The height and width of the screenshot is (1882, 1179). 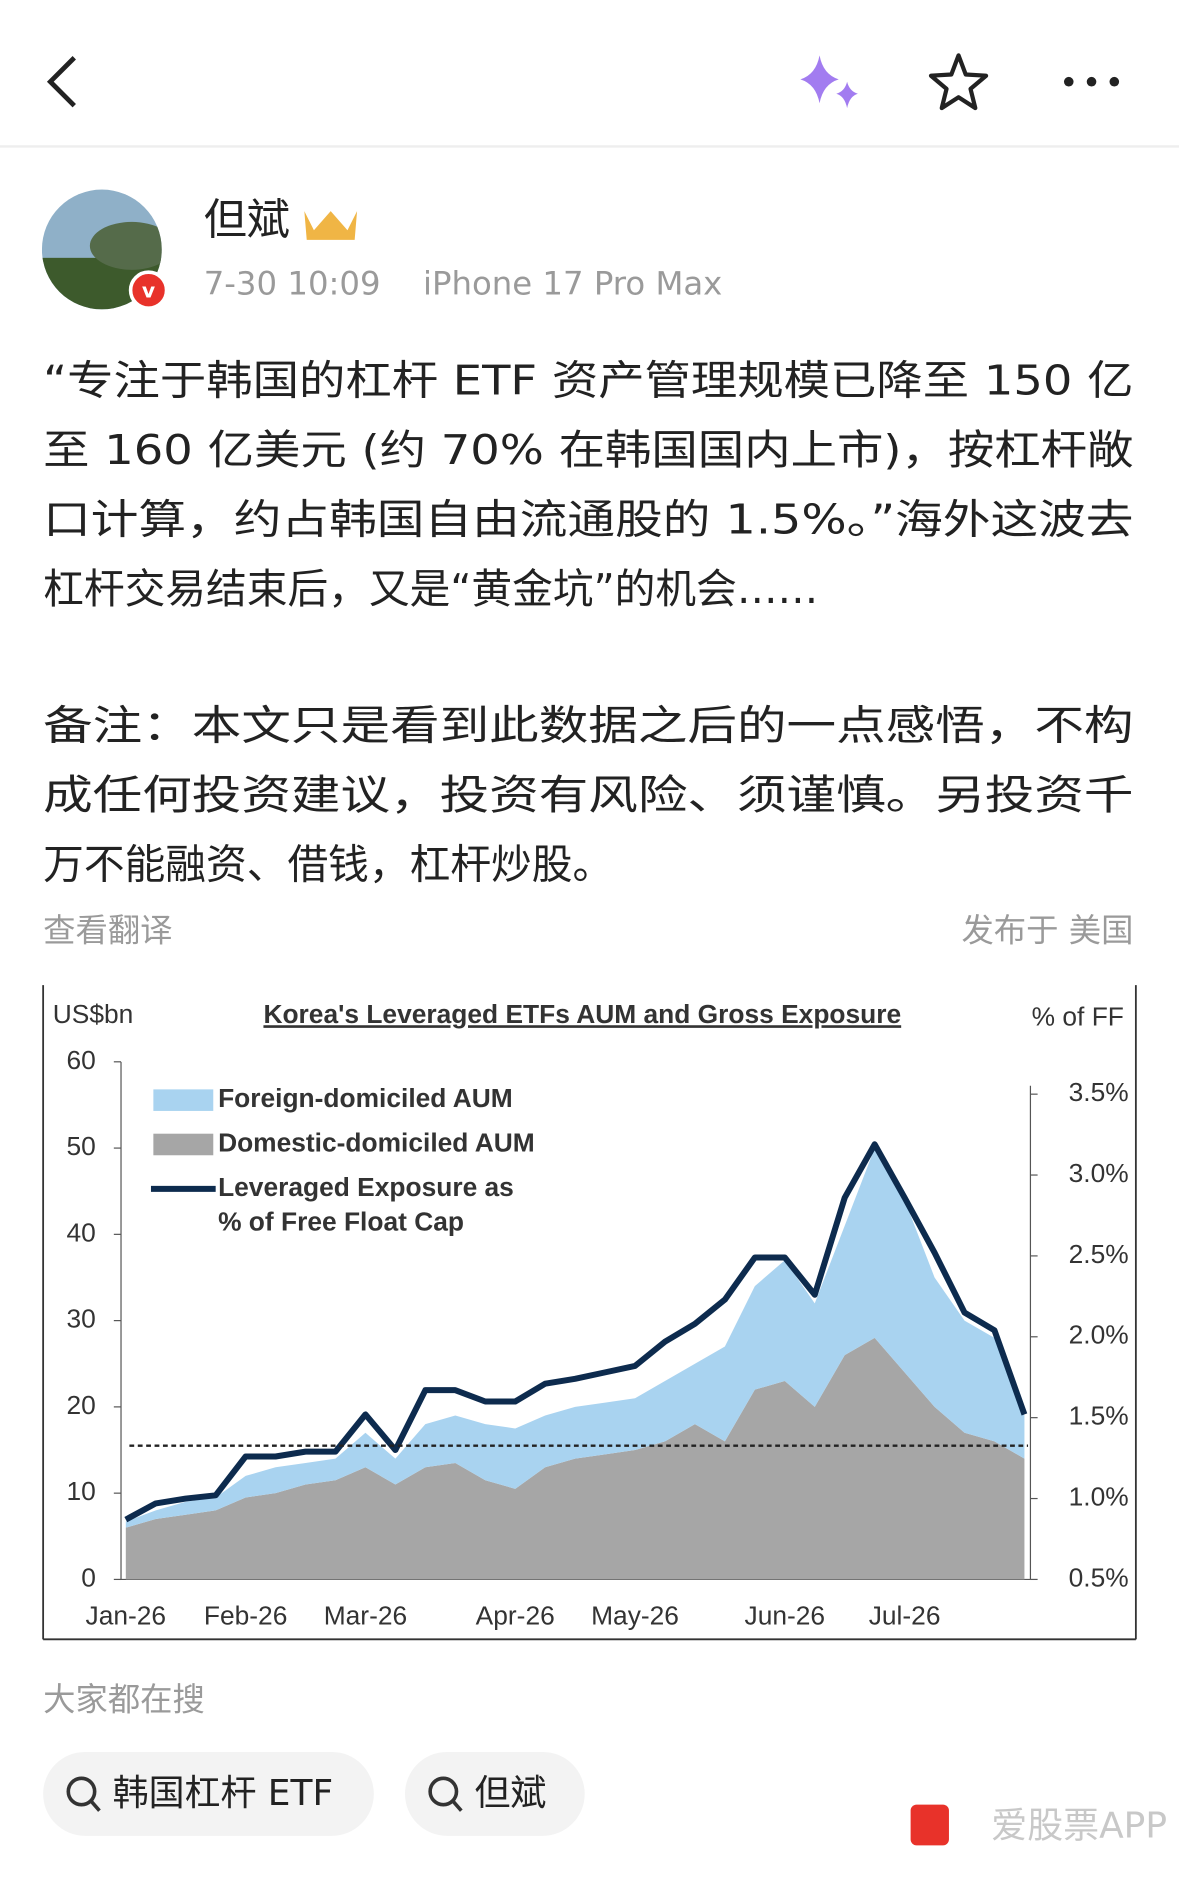 I want to click on x-tick-label: Apr-26, so click(x=515, y=1616).